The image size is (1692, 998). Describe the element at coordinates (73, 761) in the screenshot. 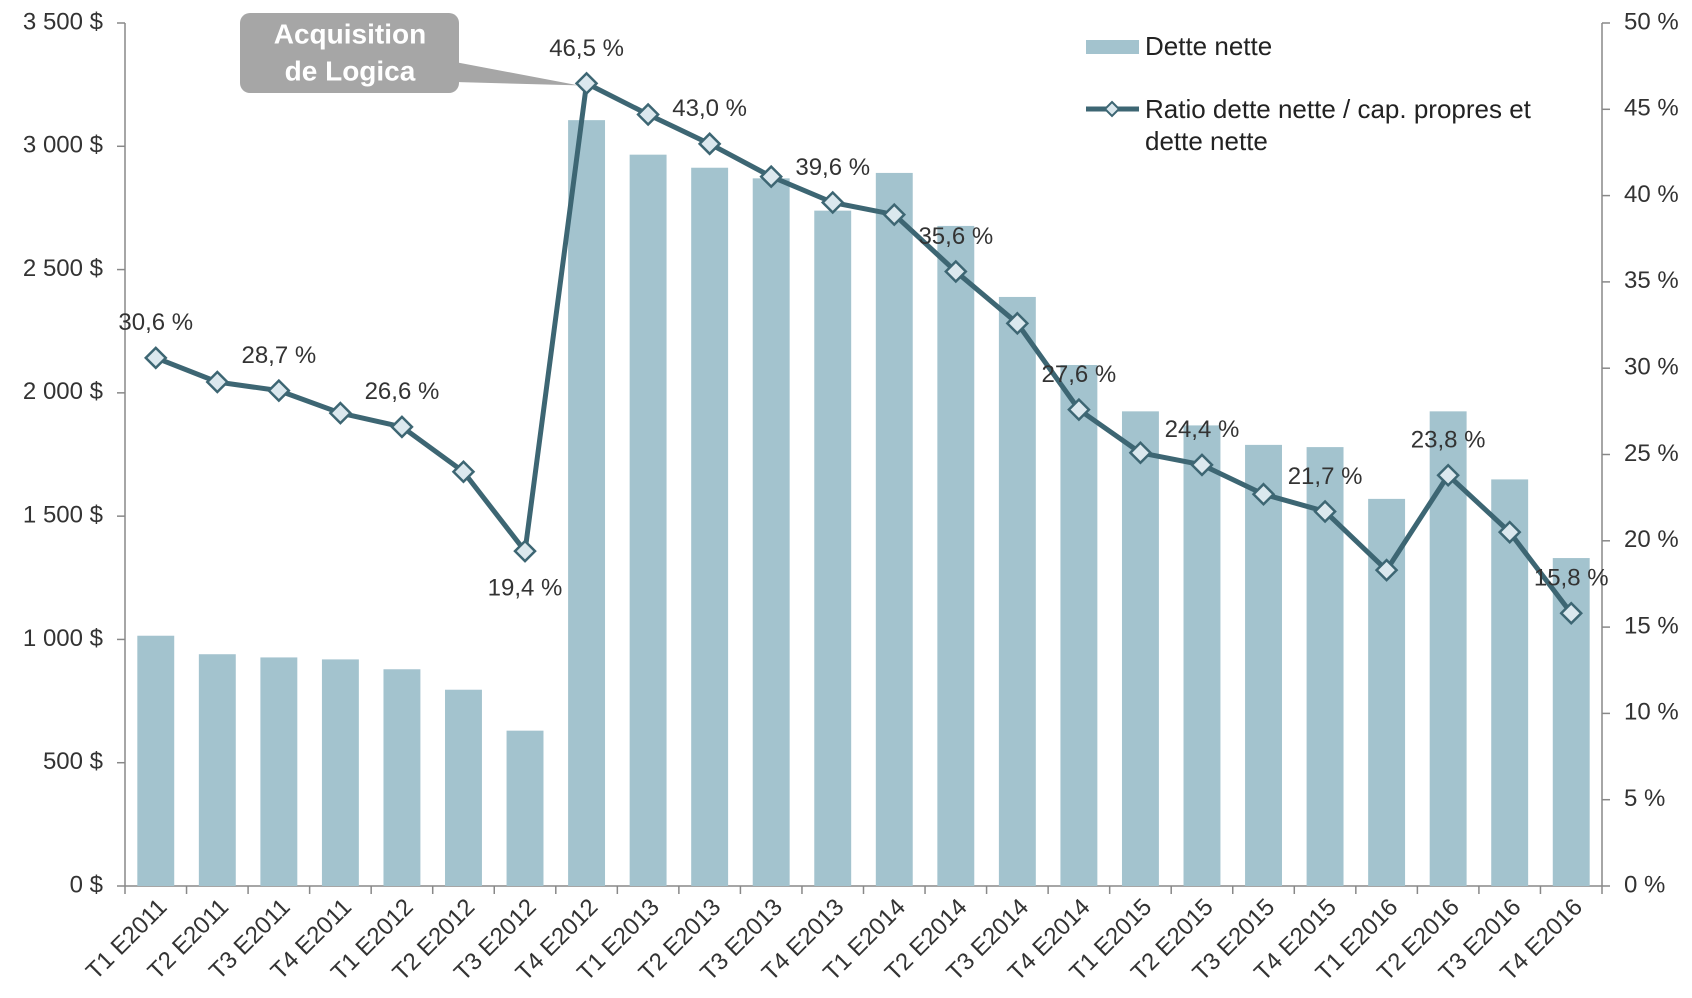

I see `y-tick-label: 500 $` at that location.